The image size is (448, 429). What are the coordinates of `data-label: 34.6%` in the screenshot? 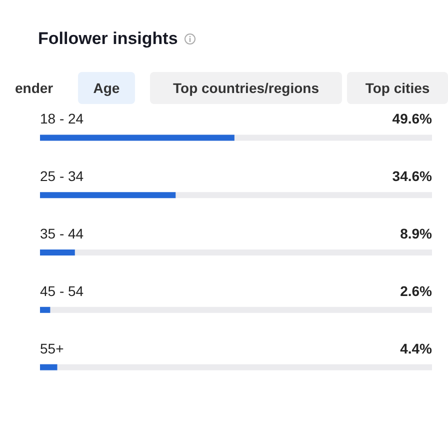 It's located at (412, 176).